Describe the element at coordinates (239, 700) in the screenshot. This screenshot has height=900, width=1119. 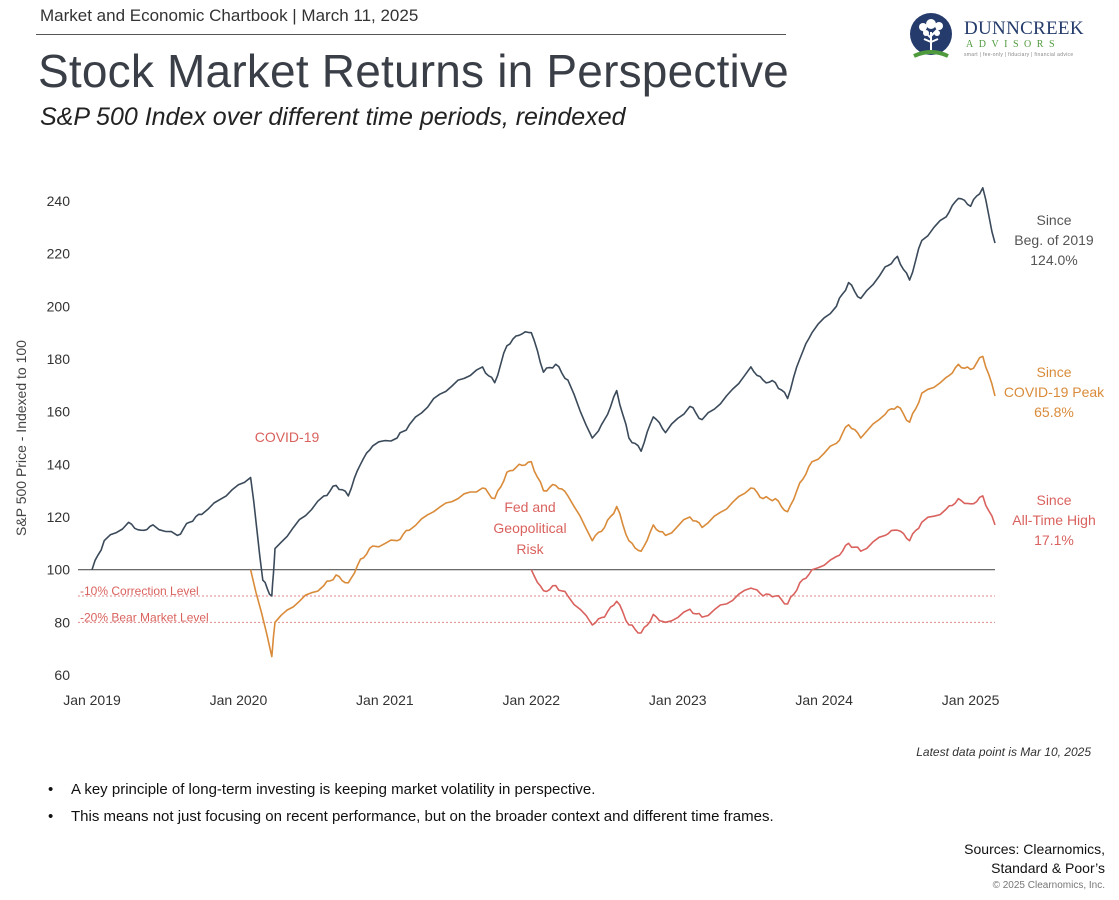
I see `x-tick-label: Jan 2020` at that location.